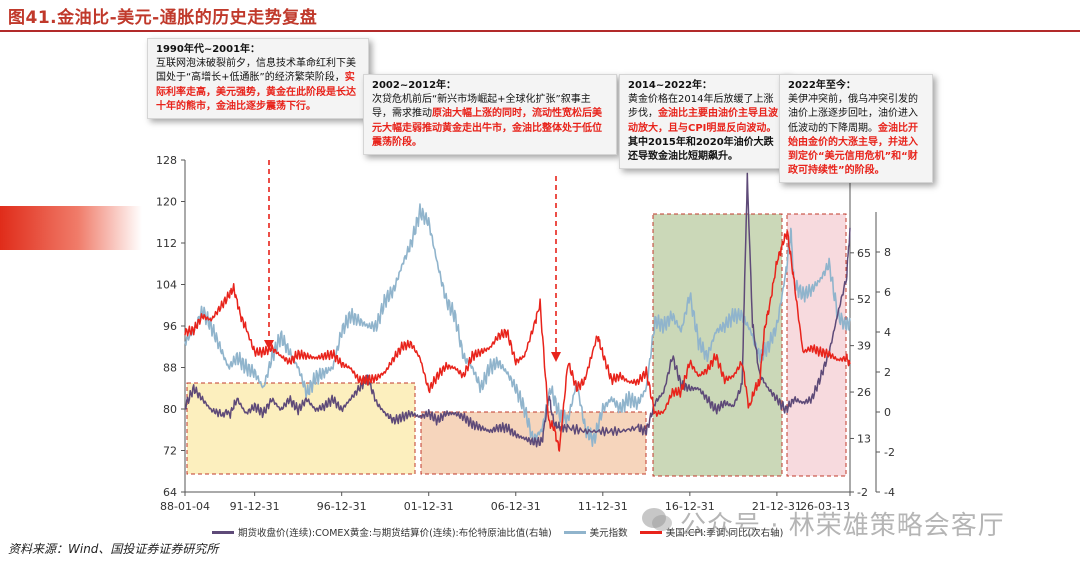  I want to click on annotation-text: 互联网泡沫破裂前夕，信息技术革命红利下美国处于“高增长+低通胀”的经济繁荣阶段，, so click(256, 71).